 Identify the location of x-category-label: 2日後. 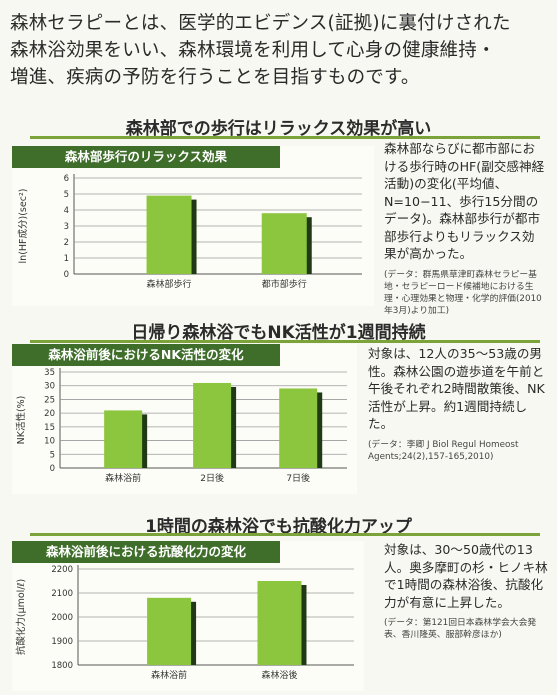
(212, 478).